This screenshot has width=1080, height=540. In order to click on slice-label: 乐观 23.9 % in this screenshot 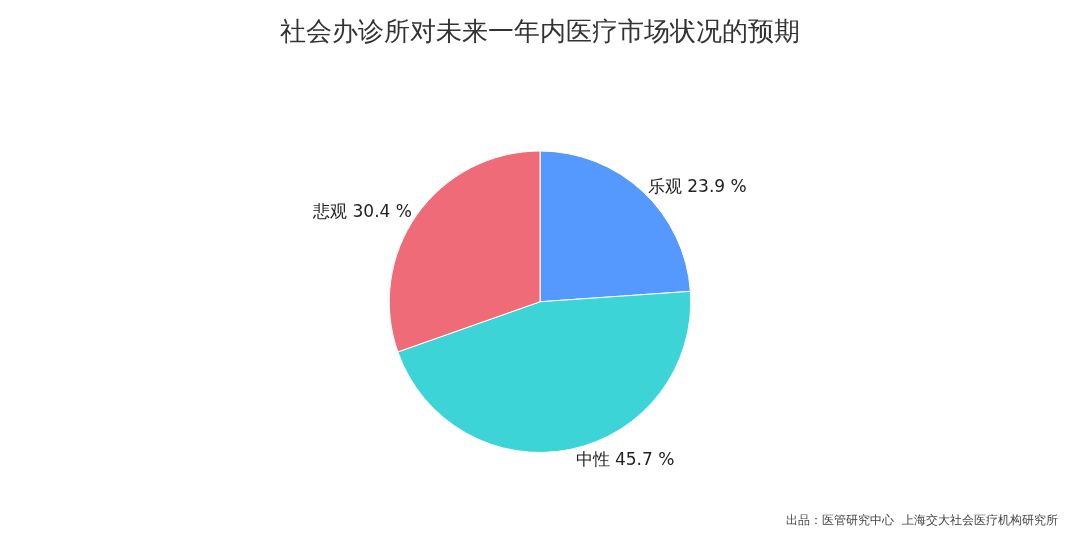, I will do `click(697, 186)`.